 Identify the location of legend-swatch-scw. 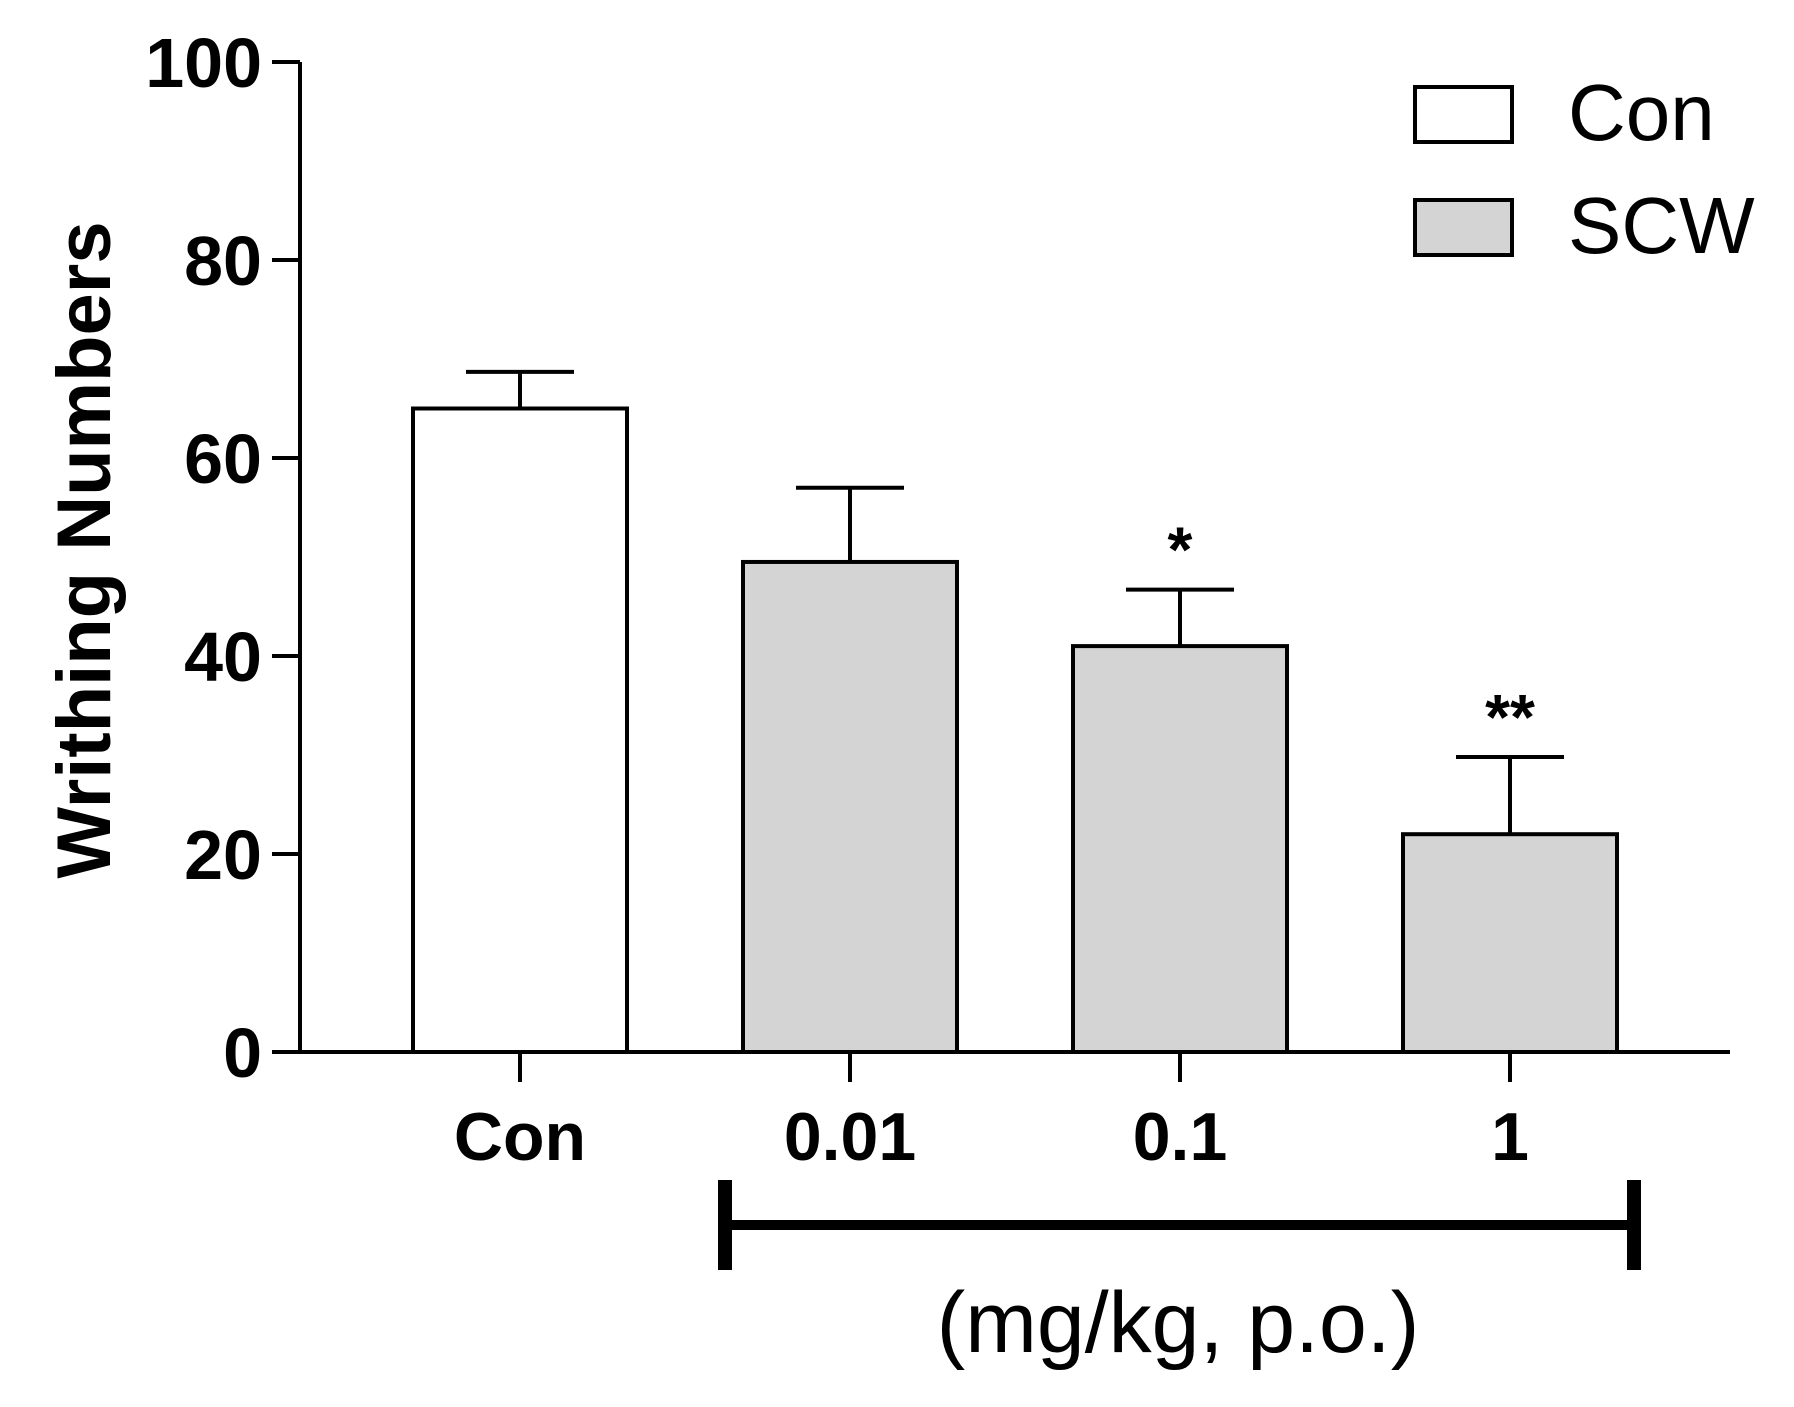
(1463, 227).